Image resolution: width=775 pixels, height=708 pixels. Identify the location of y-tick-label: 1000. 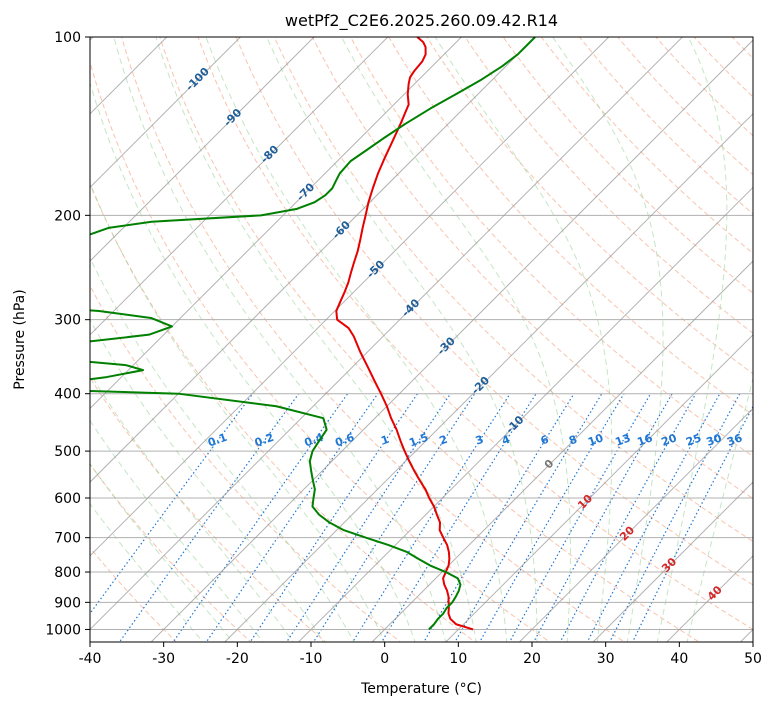
(63, 630).